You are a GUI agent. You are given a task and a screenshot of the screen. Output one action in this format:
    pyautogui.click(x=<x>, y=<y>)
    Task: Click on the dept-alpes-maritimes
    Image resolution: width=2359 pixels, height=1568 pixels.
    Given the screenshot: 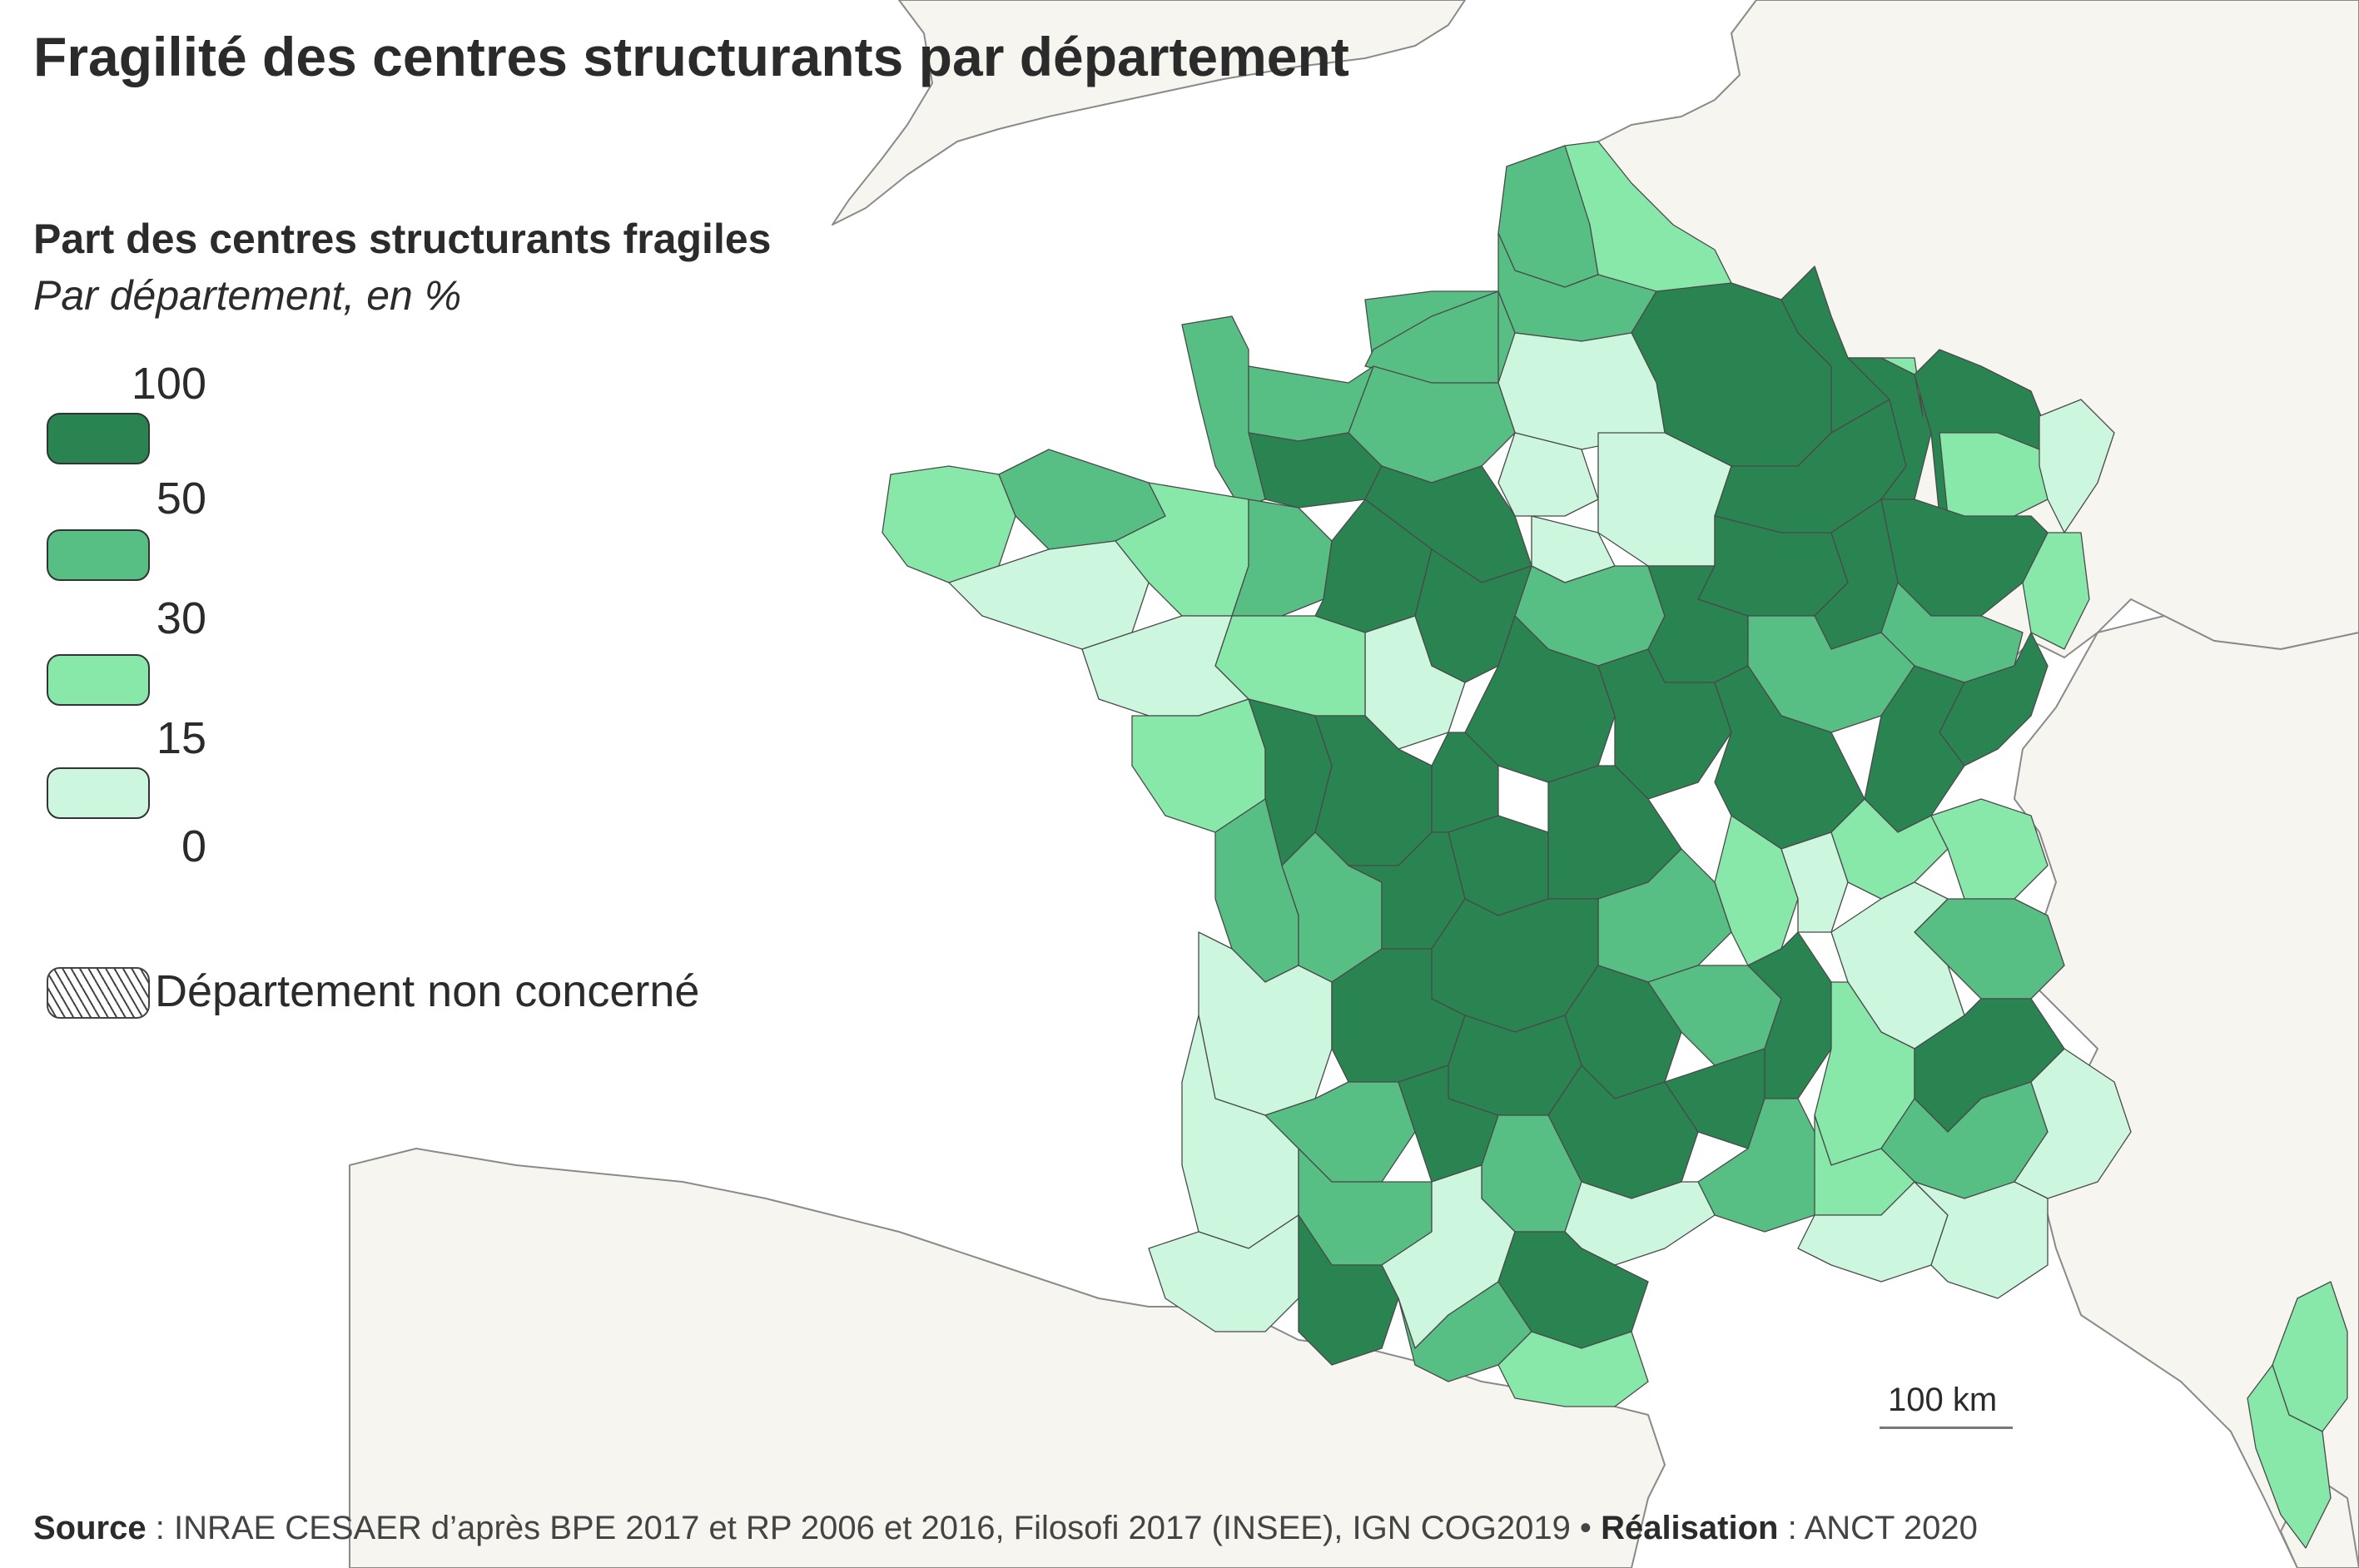 What is the action you would take?
    pyautogui.click(x=2073, y=1123)
    